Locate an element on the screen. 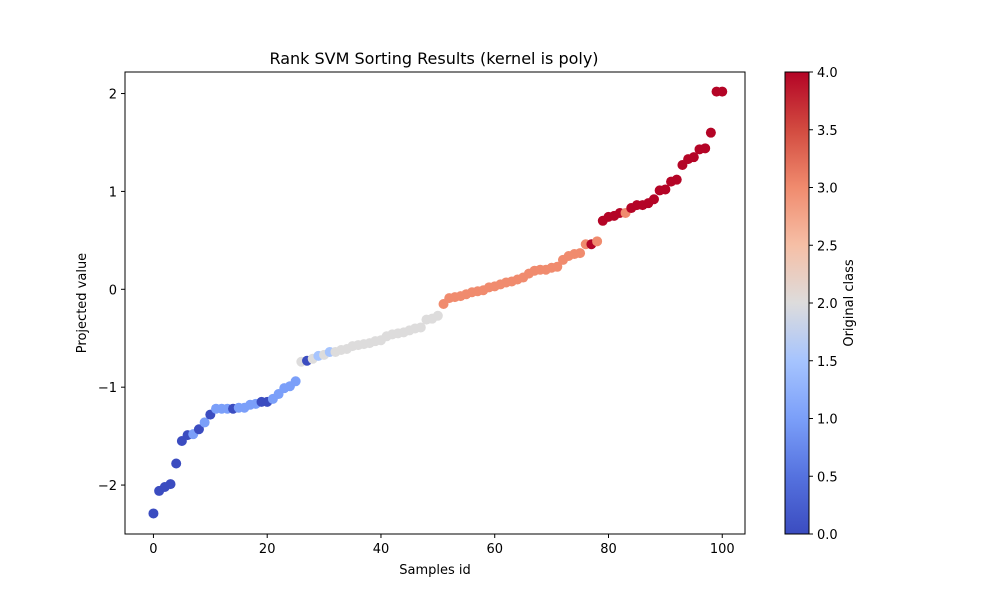 The image size is (1000, 600). colorbar-ticks: 0.0 0.5 1.0 1.5 2.0 2.5 3.0 3.5 4.0 is located at coordinates (823, 304).